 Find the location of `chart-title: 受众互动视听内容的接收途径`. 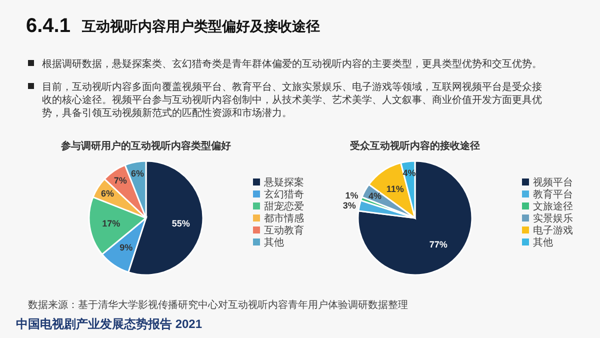

chart-title: 受众互动视听内容的接收途径 is located at coordinates (414, 146).